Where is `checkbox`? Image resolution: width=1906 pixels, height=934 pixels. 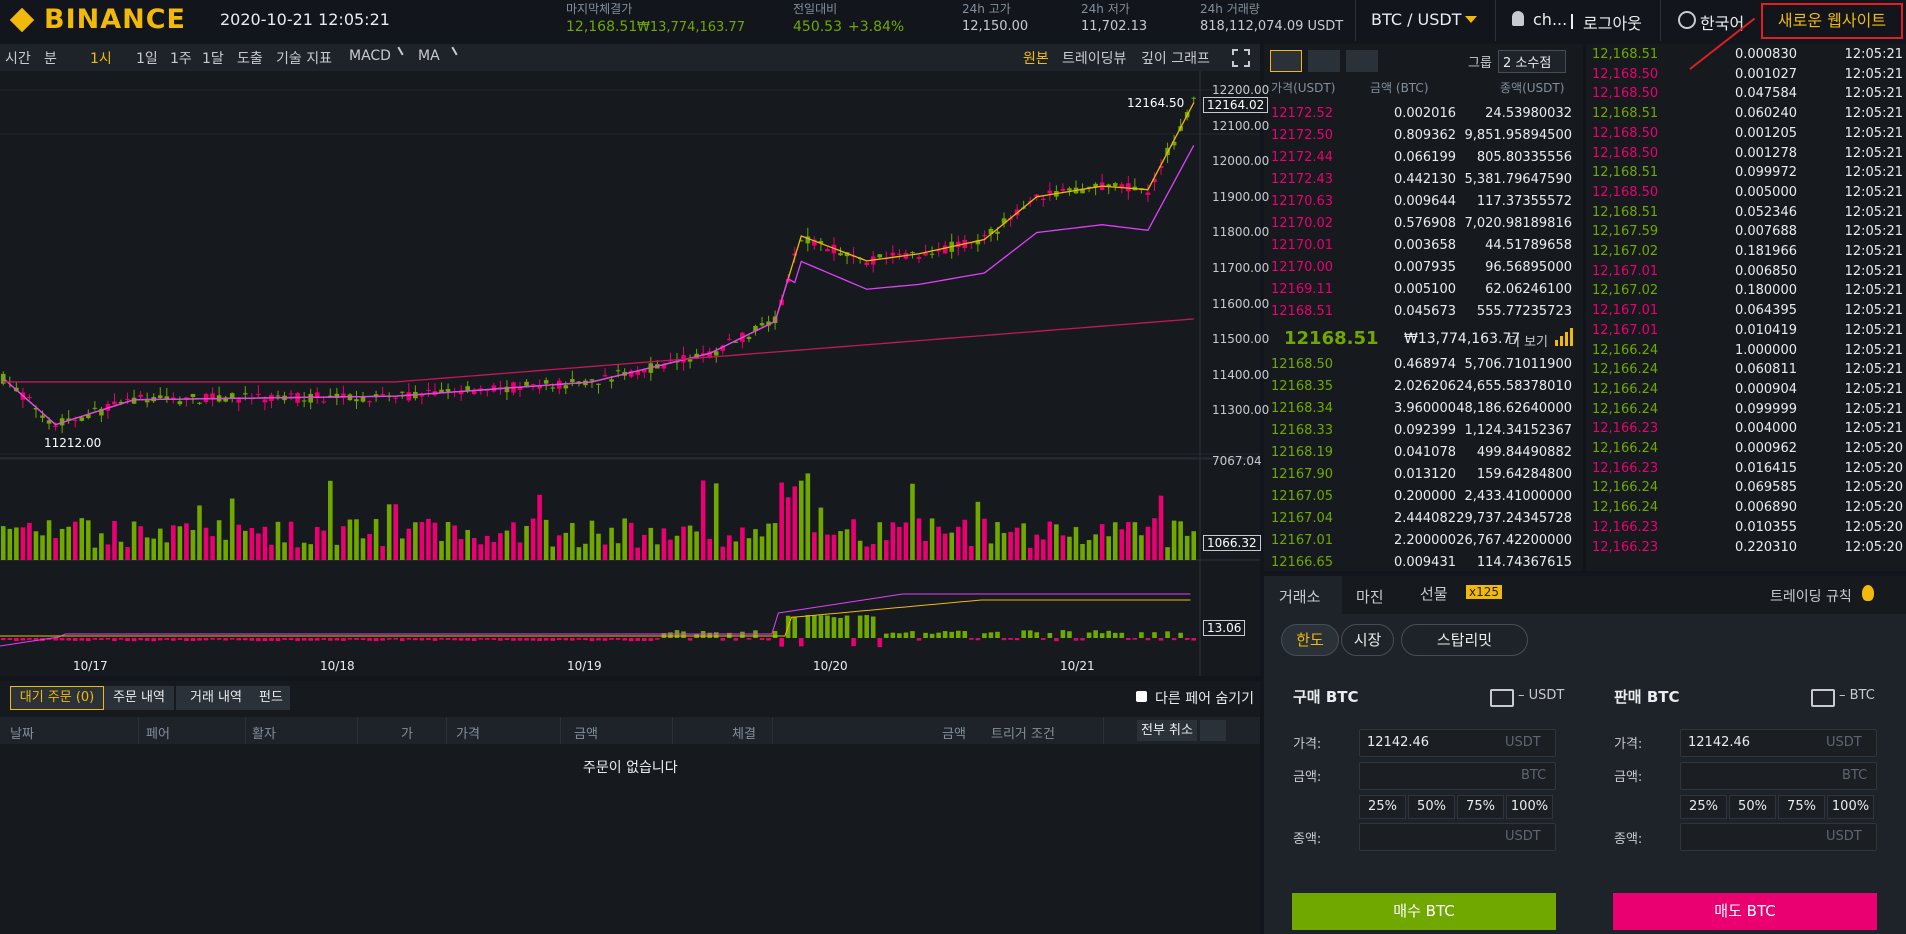
checkbox is located at coordinates (1141, 696).